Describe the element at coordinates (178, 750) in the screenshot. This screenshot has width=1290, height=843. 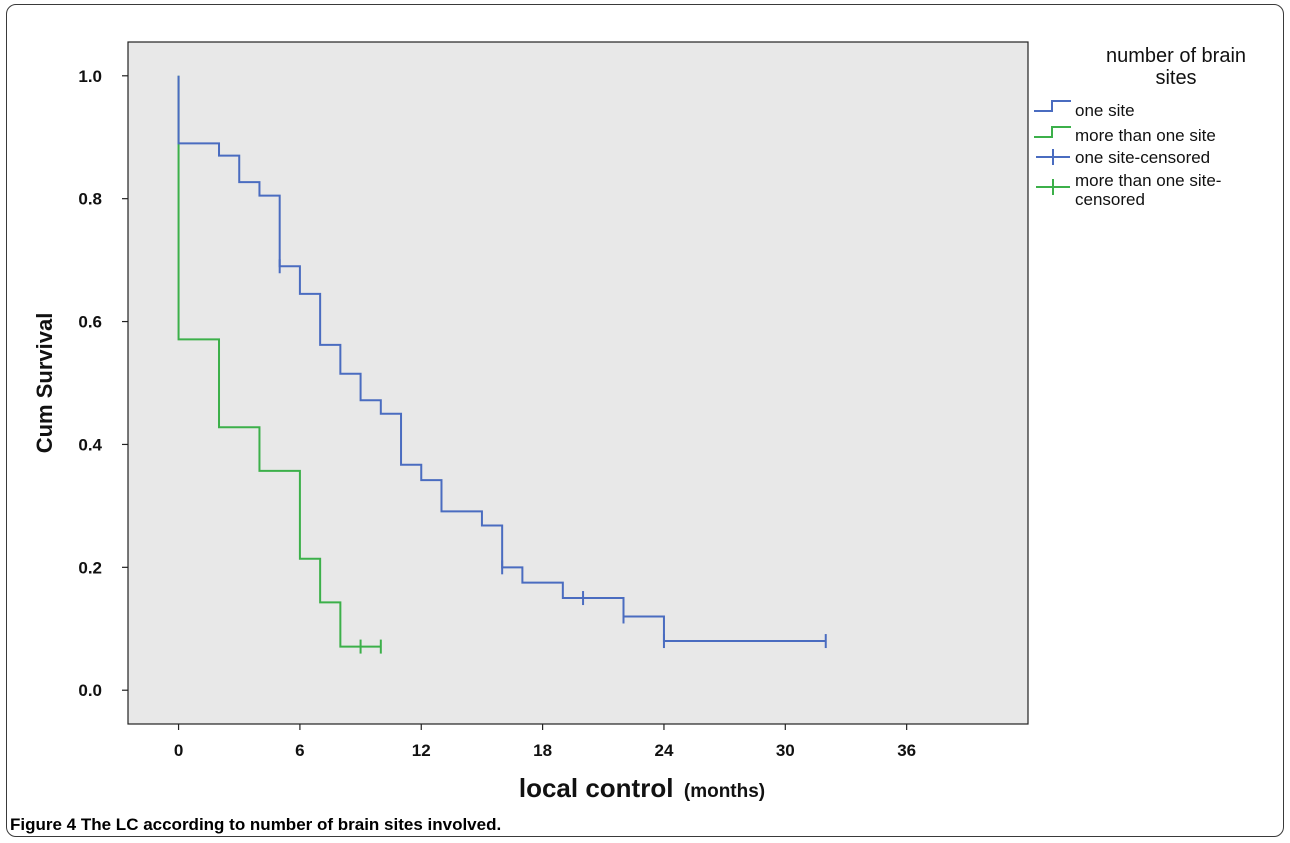
I see `x-tick-label: 0` at that location.